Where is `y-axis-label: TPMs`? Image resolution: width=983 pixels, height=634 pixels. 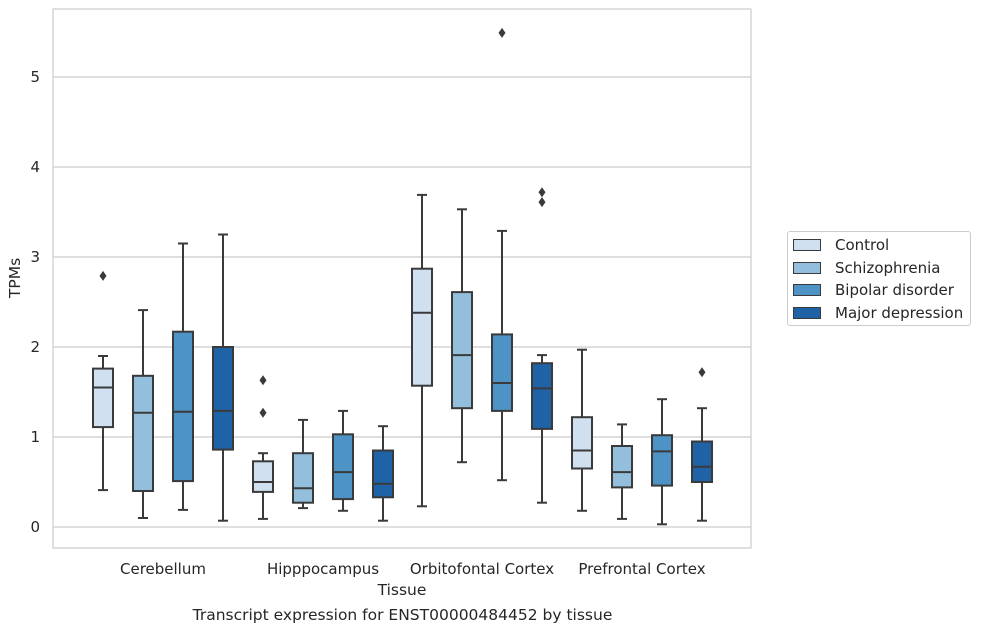
y-axis-label: TPMs is located at coordinates (15, 278).